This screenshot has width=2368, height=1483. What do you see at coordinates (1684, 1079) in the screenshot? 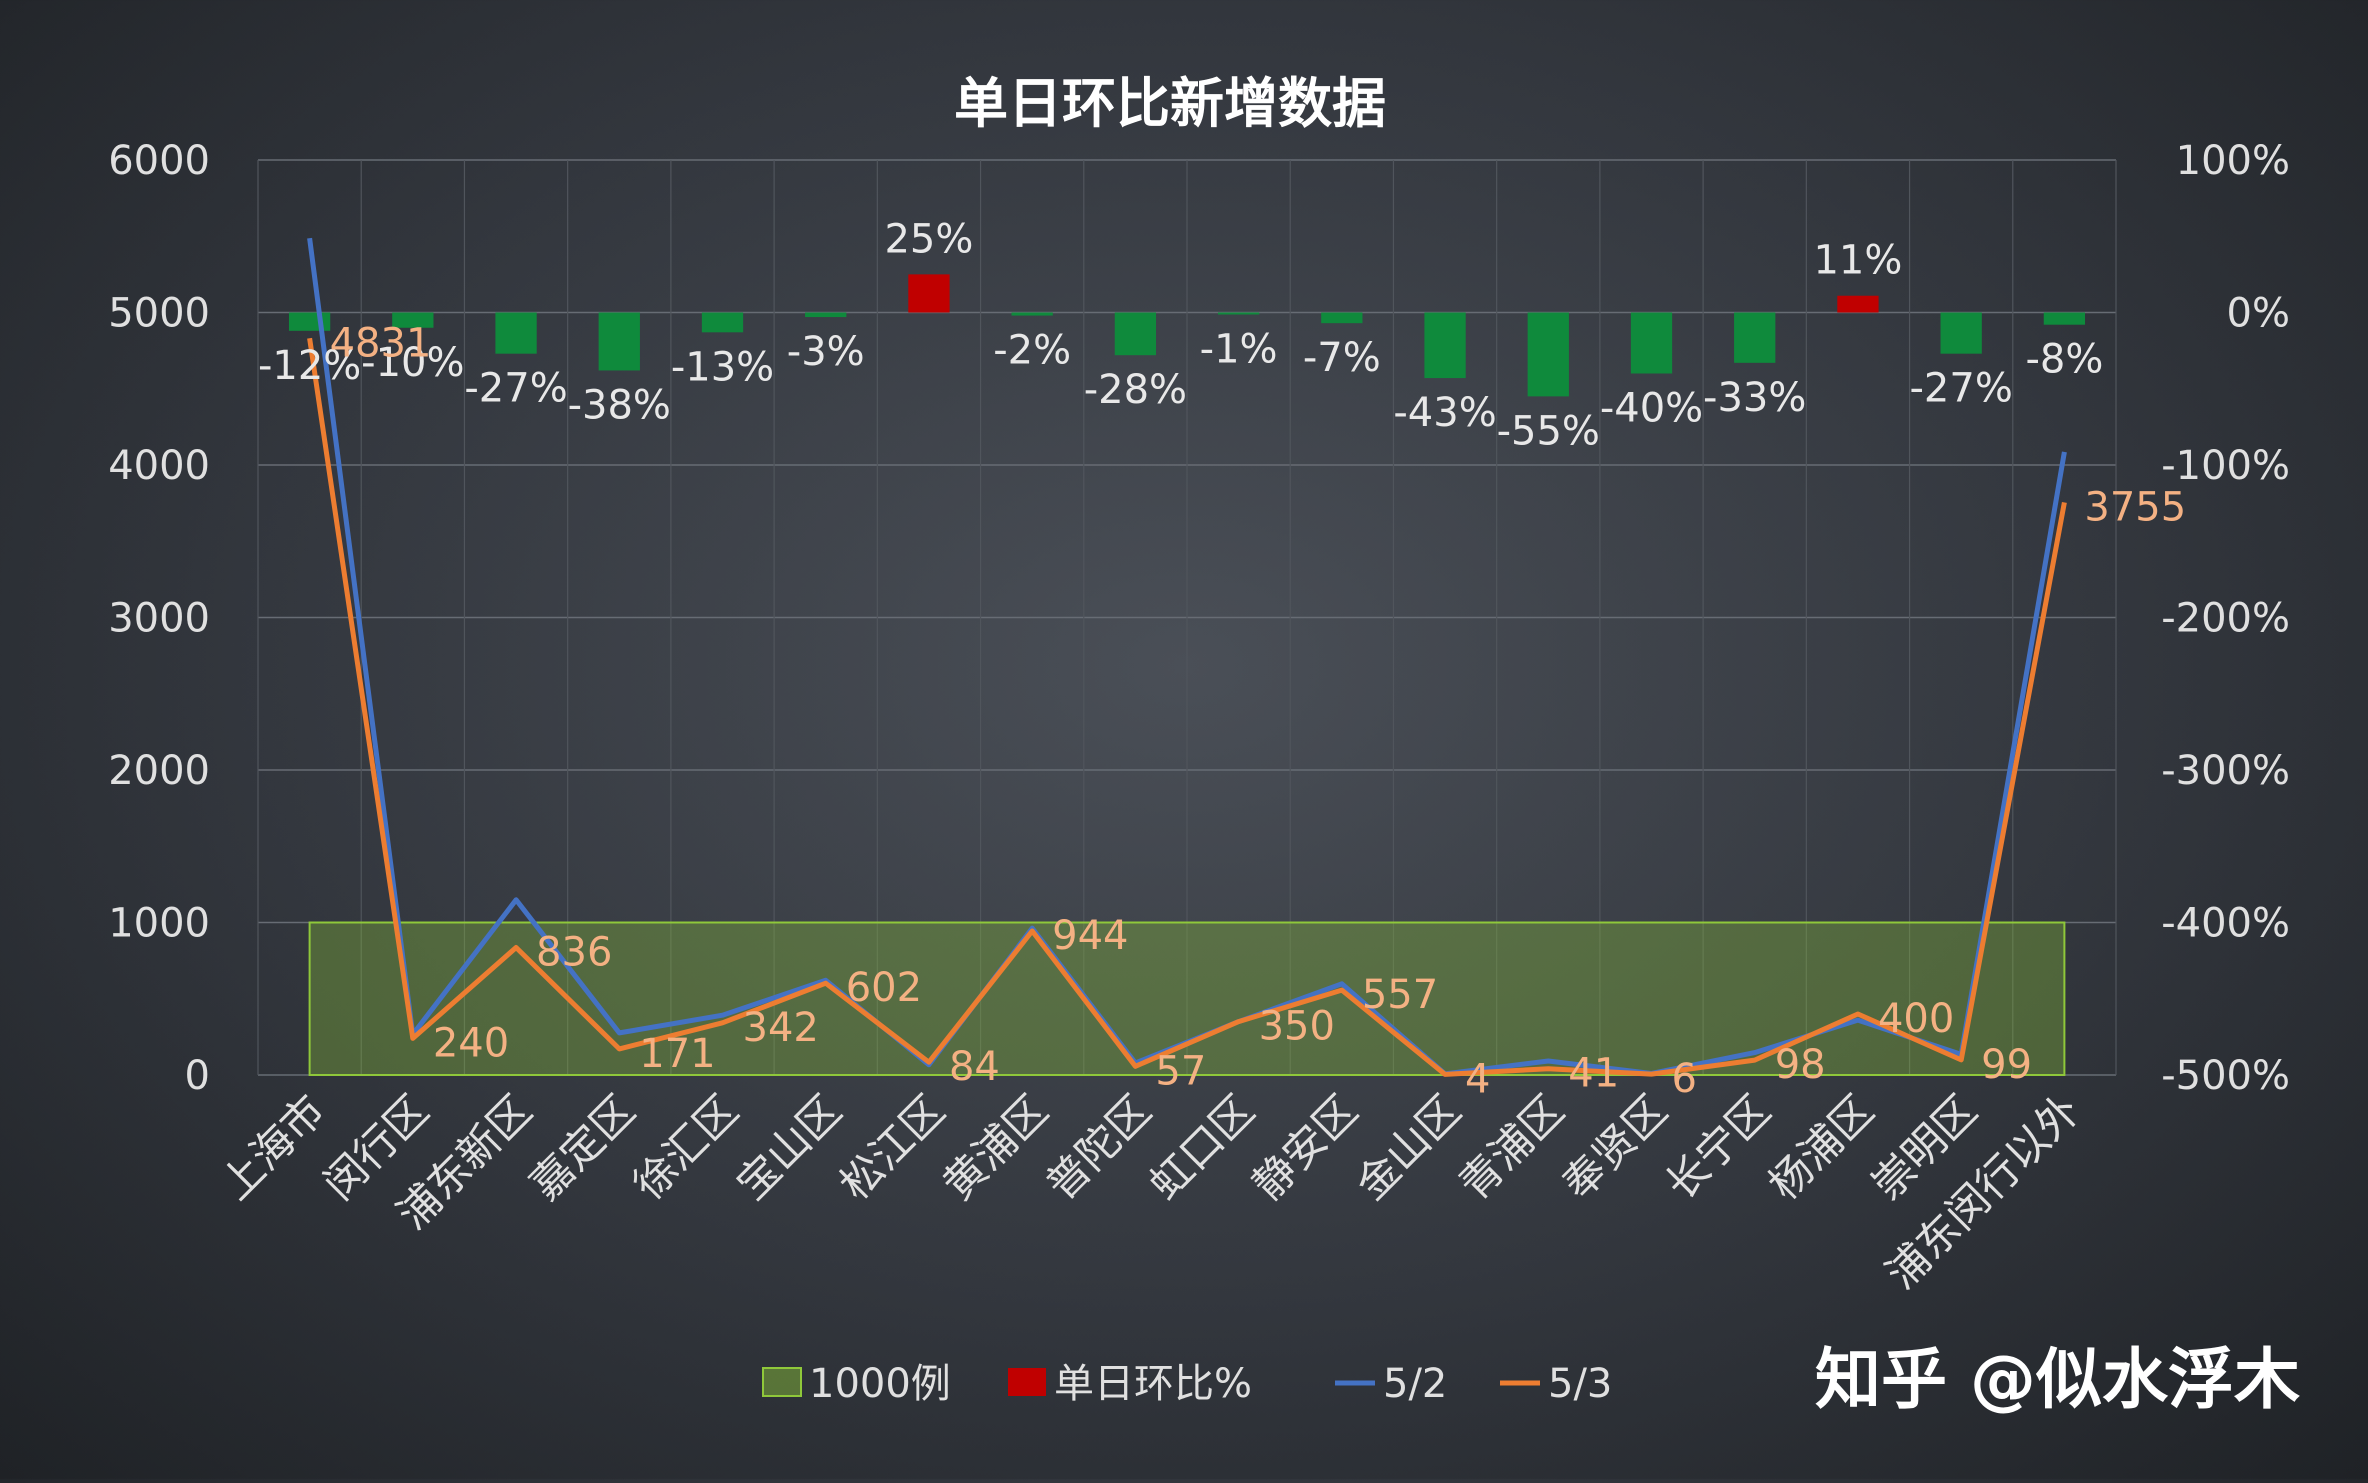
I see `value-label: 6` at bounding box center [1684, 1079].